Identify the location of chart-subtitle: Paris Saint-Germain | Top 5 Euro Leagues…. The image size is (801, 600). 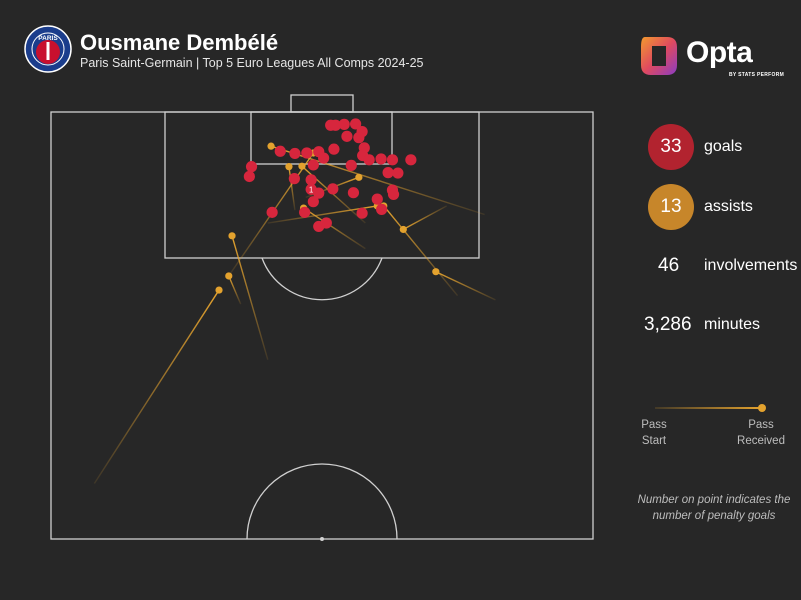
(252, 63).